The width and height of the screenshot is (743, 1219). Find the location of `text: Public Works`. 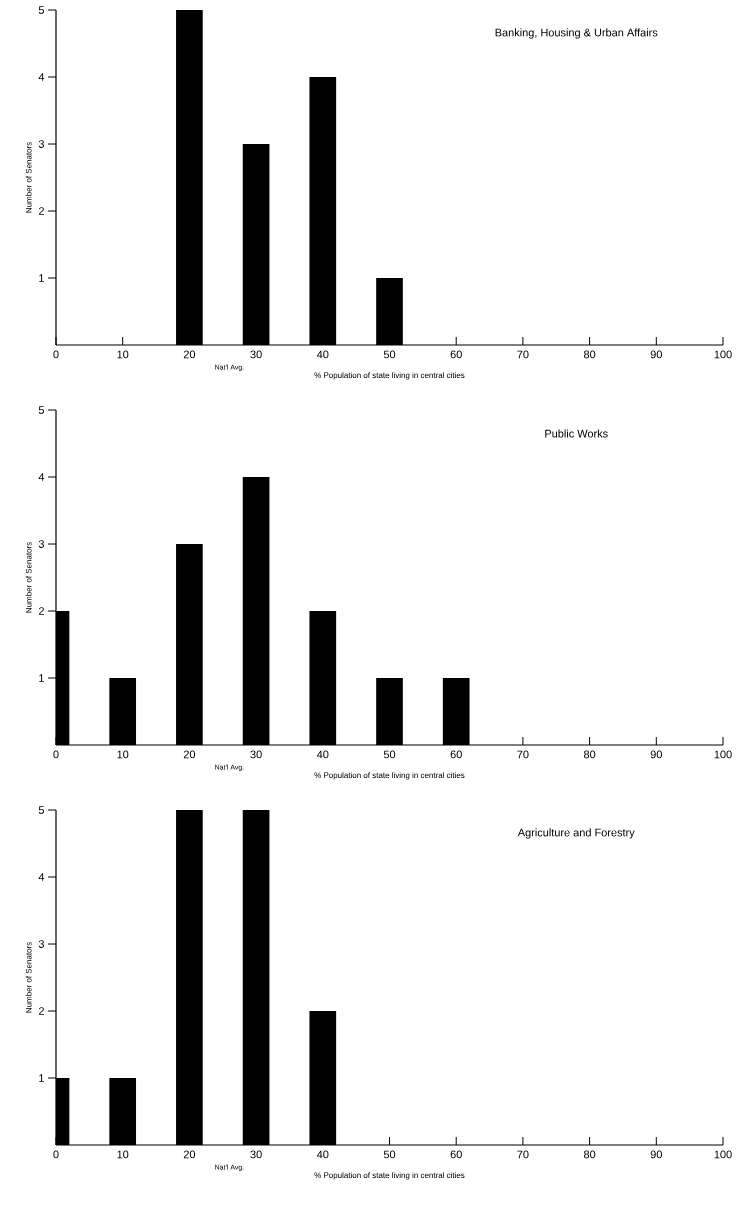

text: Public Works is located at coordinates (576, 433).